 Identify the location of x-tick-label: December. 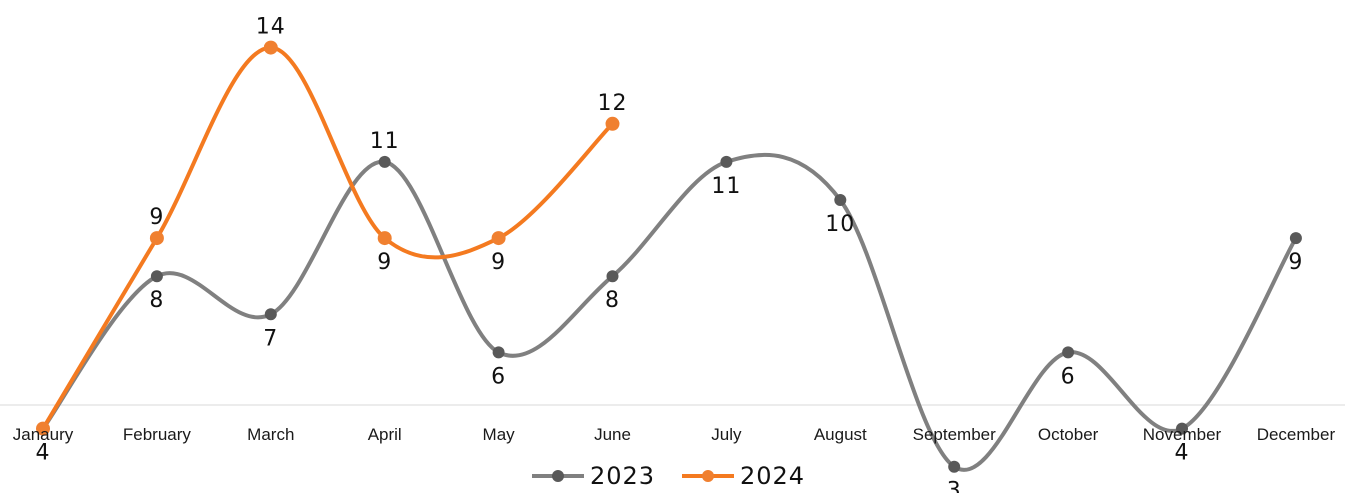
(1296, 434).